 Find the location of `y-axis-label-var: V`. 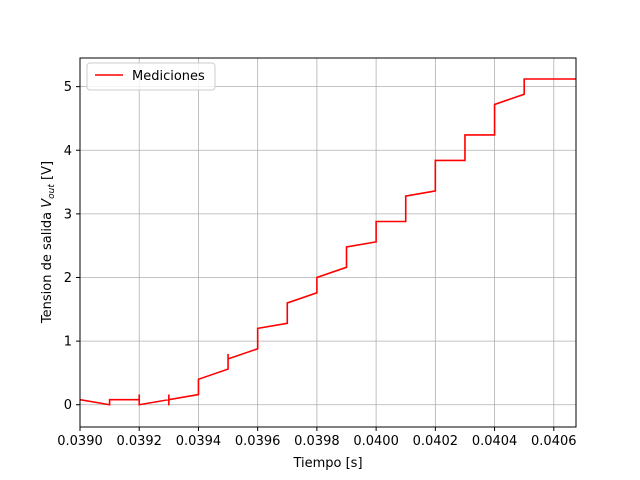

y-axis-label-var: V is located at coordinates (47, 203).